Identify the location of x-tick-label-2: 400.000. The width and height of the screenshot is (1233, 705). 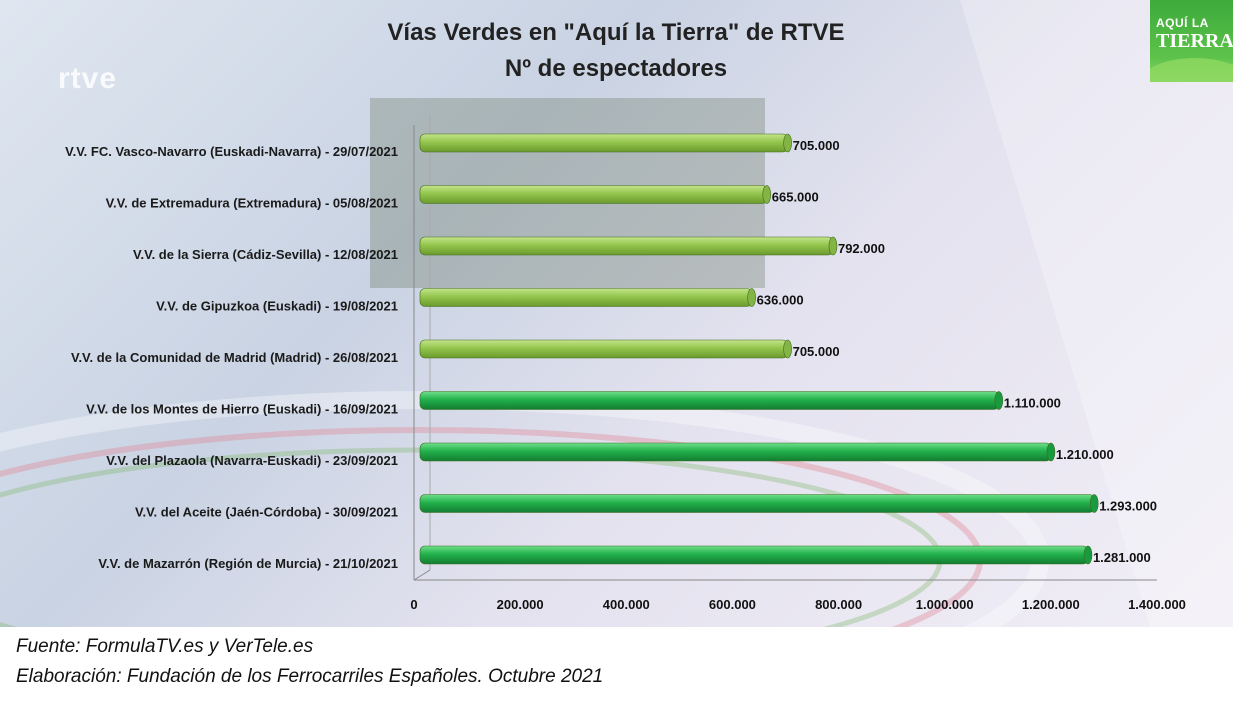
(626, 604).